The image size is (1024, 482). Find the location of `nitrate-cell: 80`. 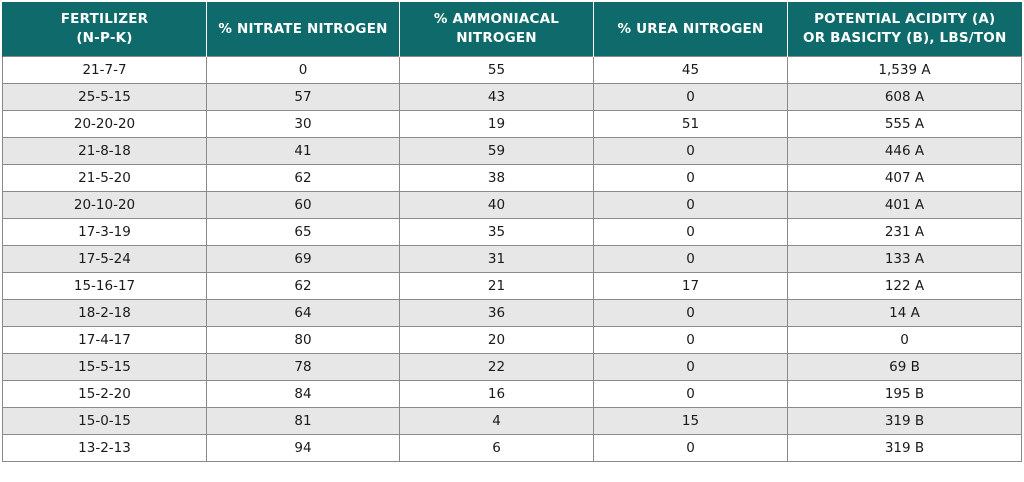

nitrate-cell: 80 is located at coordinates (303, 340).